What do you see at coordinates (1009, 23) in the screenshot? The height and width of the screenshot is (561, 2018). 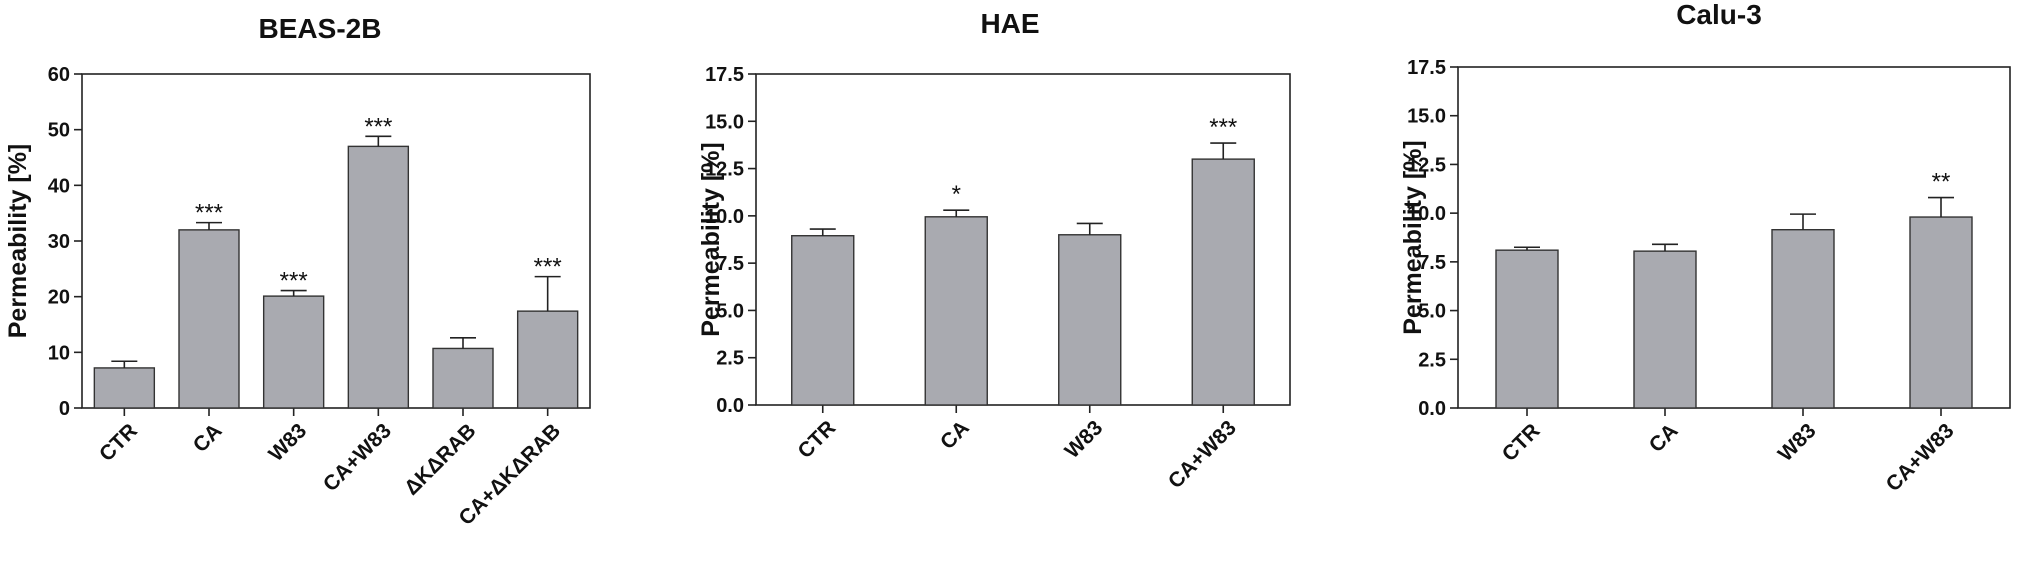 I see `chart-title: HAE` at bounding box center [1009, 23].